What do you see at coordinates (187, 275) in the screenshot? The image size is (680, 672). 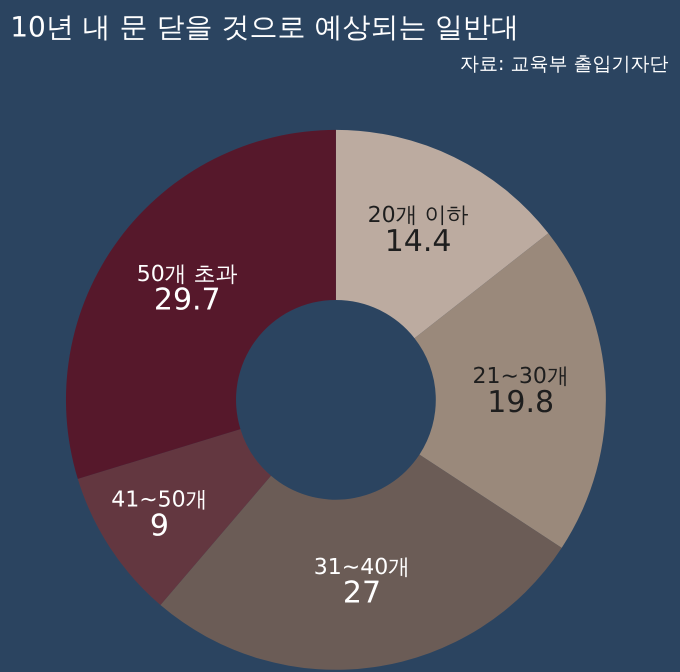 I see `slice-label: 50개 초과` at bounding box center [187, 275].